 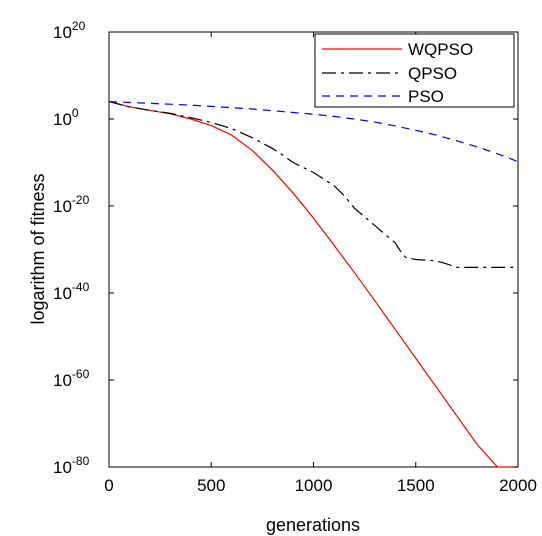 What do you see at coordinates (416, 485) in the screenshot?
I see `x-tick-label: 1500` at bounding box center [416, 485].